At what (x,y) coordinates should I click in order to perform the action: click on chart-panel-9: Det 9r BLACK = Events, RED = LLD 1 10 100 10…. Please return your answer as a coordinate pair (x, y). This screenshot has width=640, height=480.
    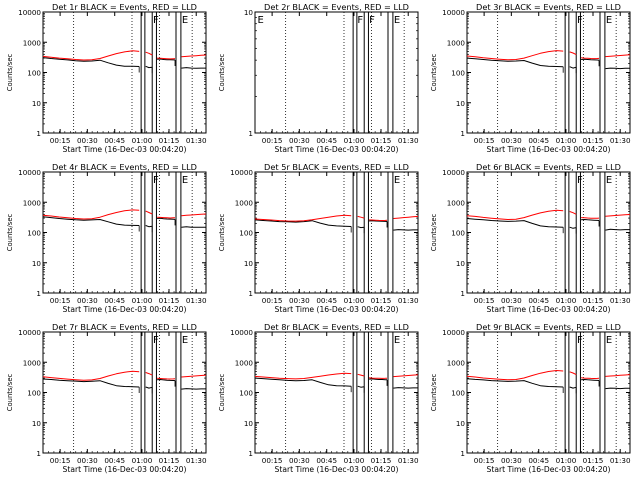
    Looking at the image, I should click on (530, 398).